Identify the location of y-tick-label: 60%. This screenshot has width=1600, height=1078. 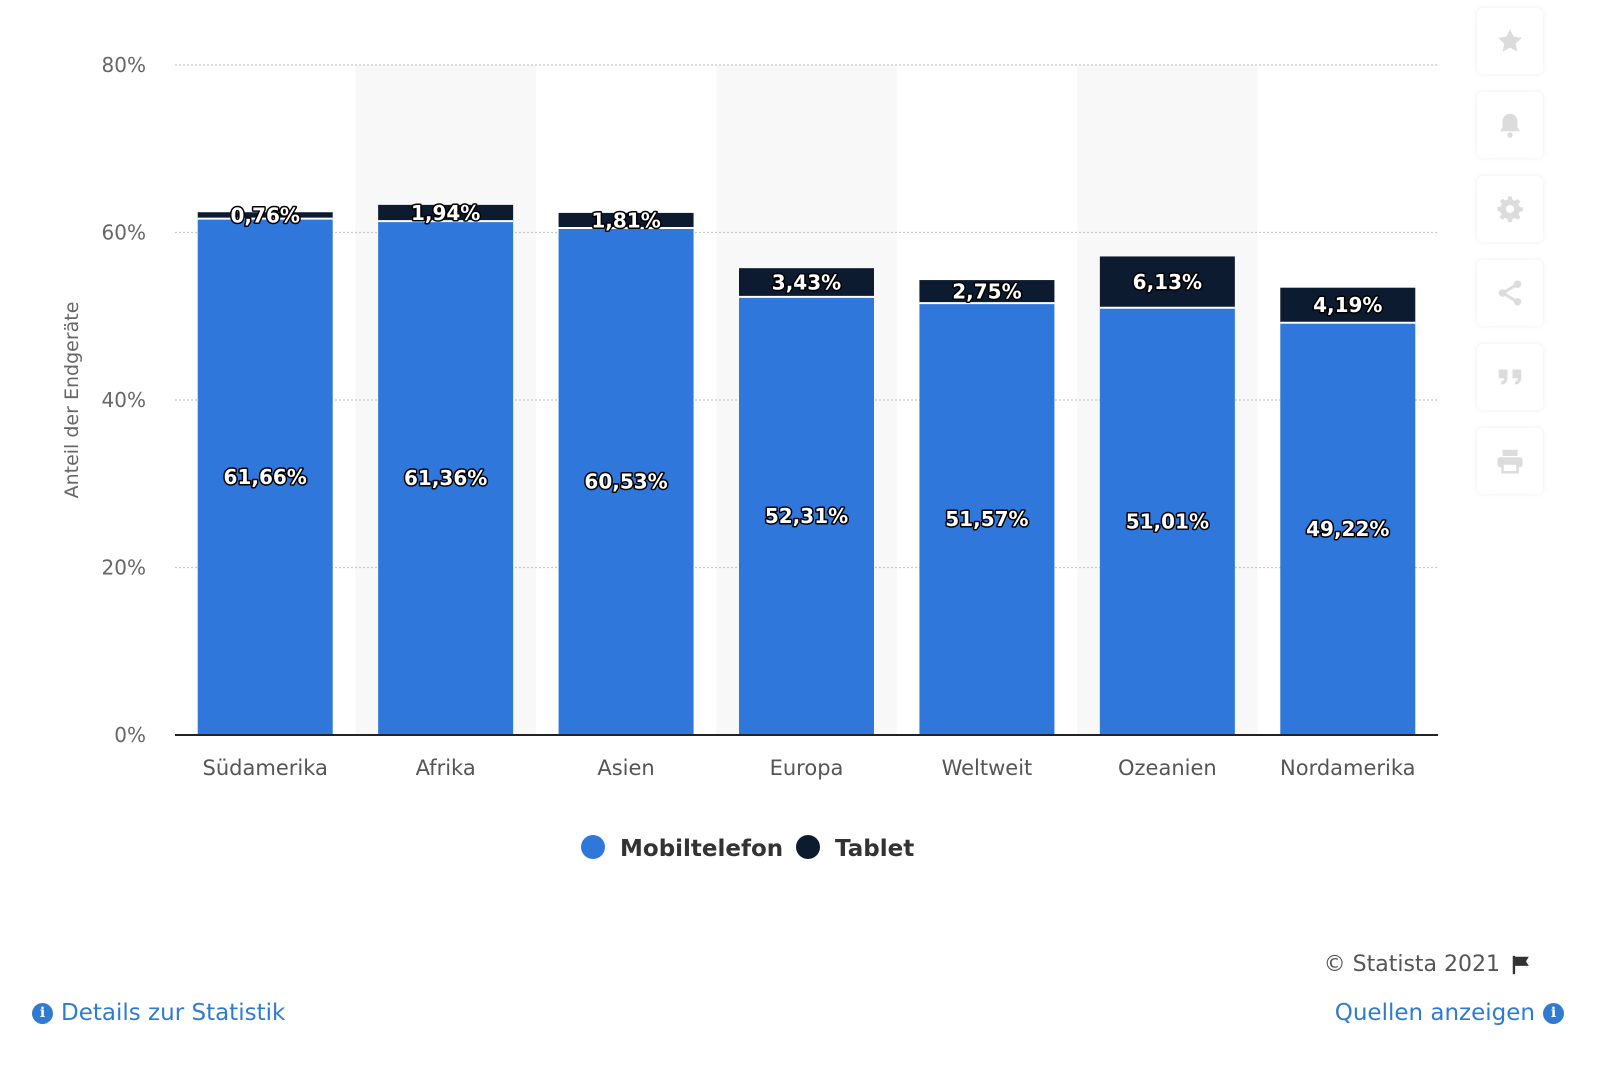
(124, 233).